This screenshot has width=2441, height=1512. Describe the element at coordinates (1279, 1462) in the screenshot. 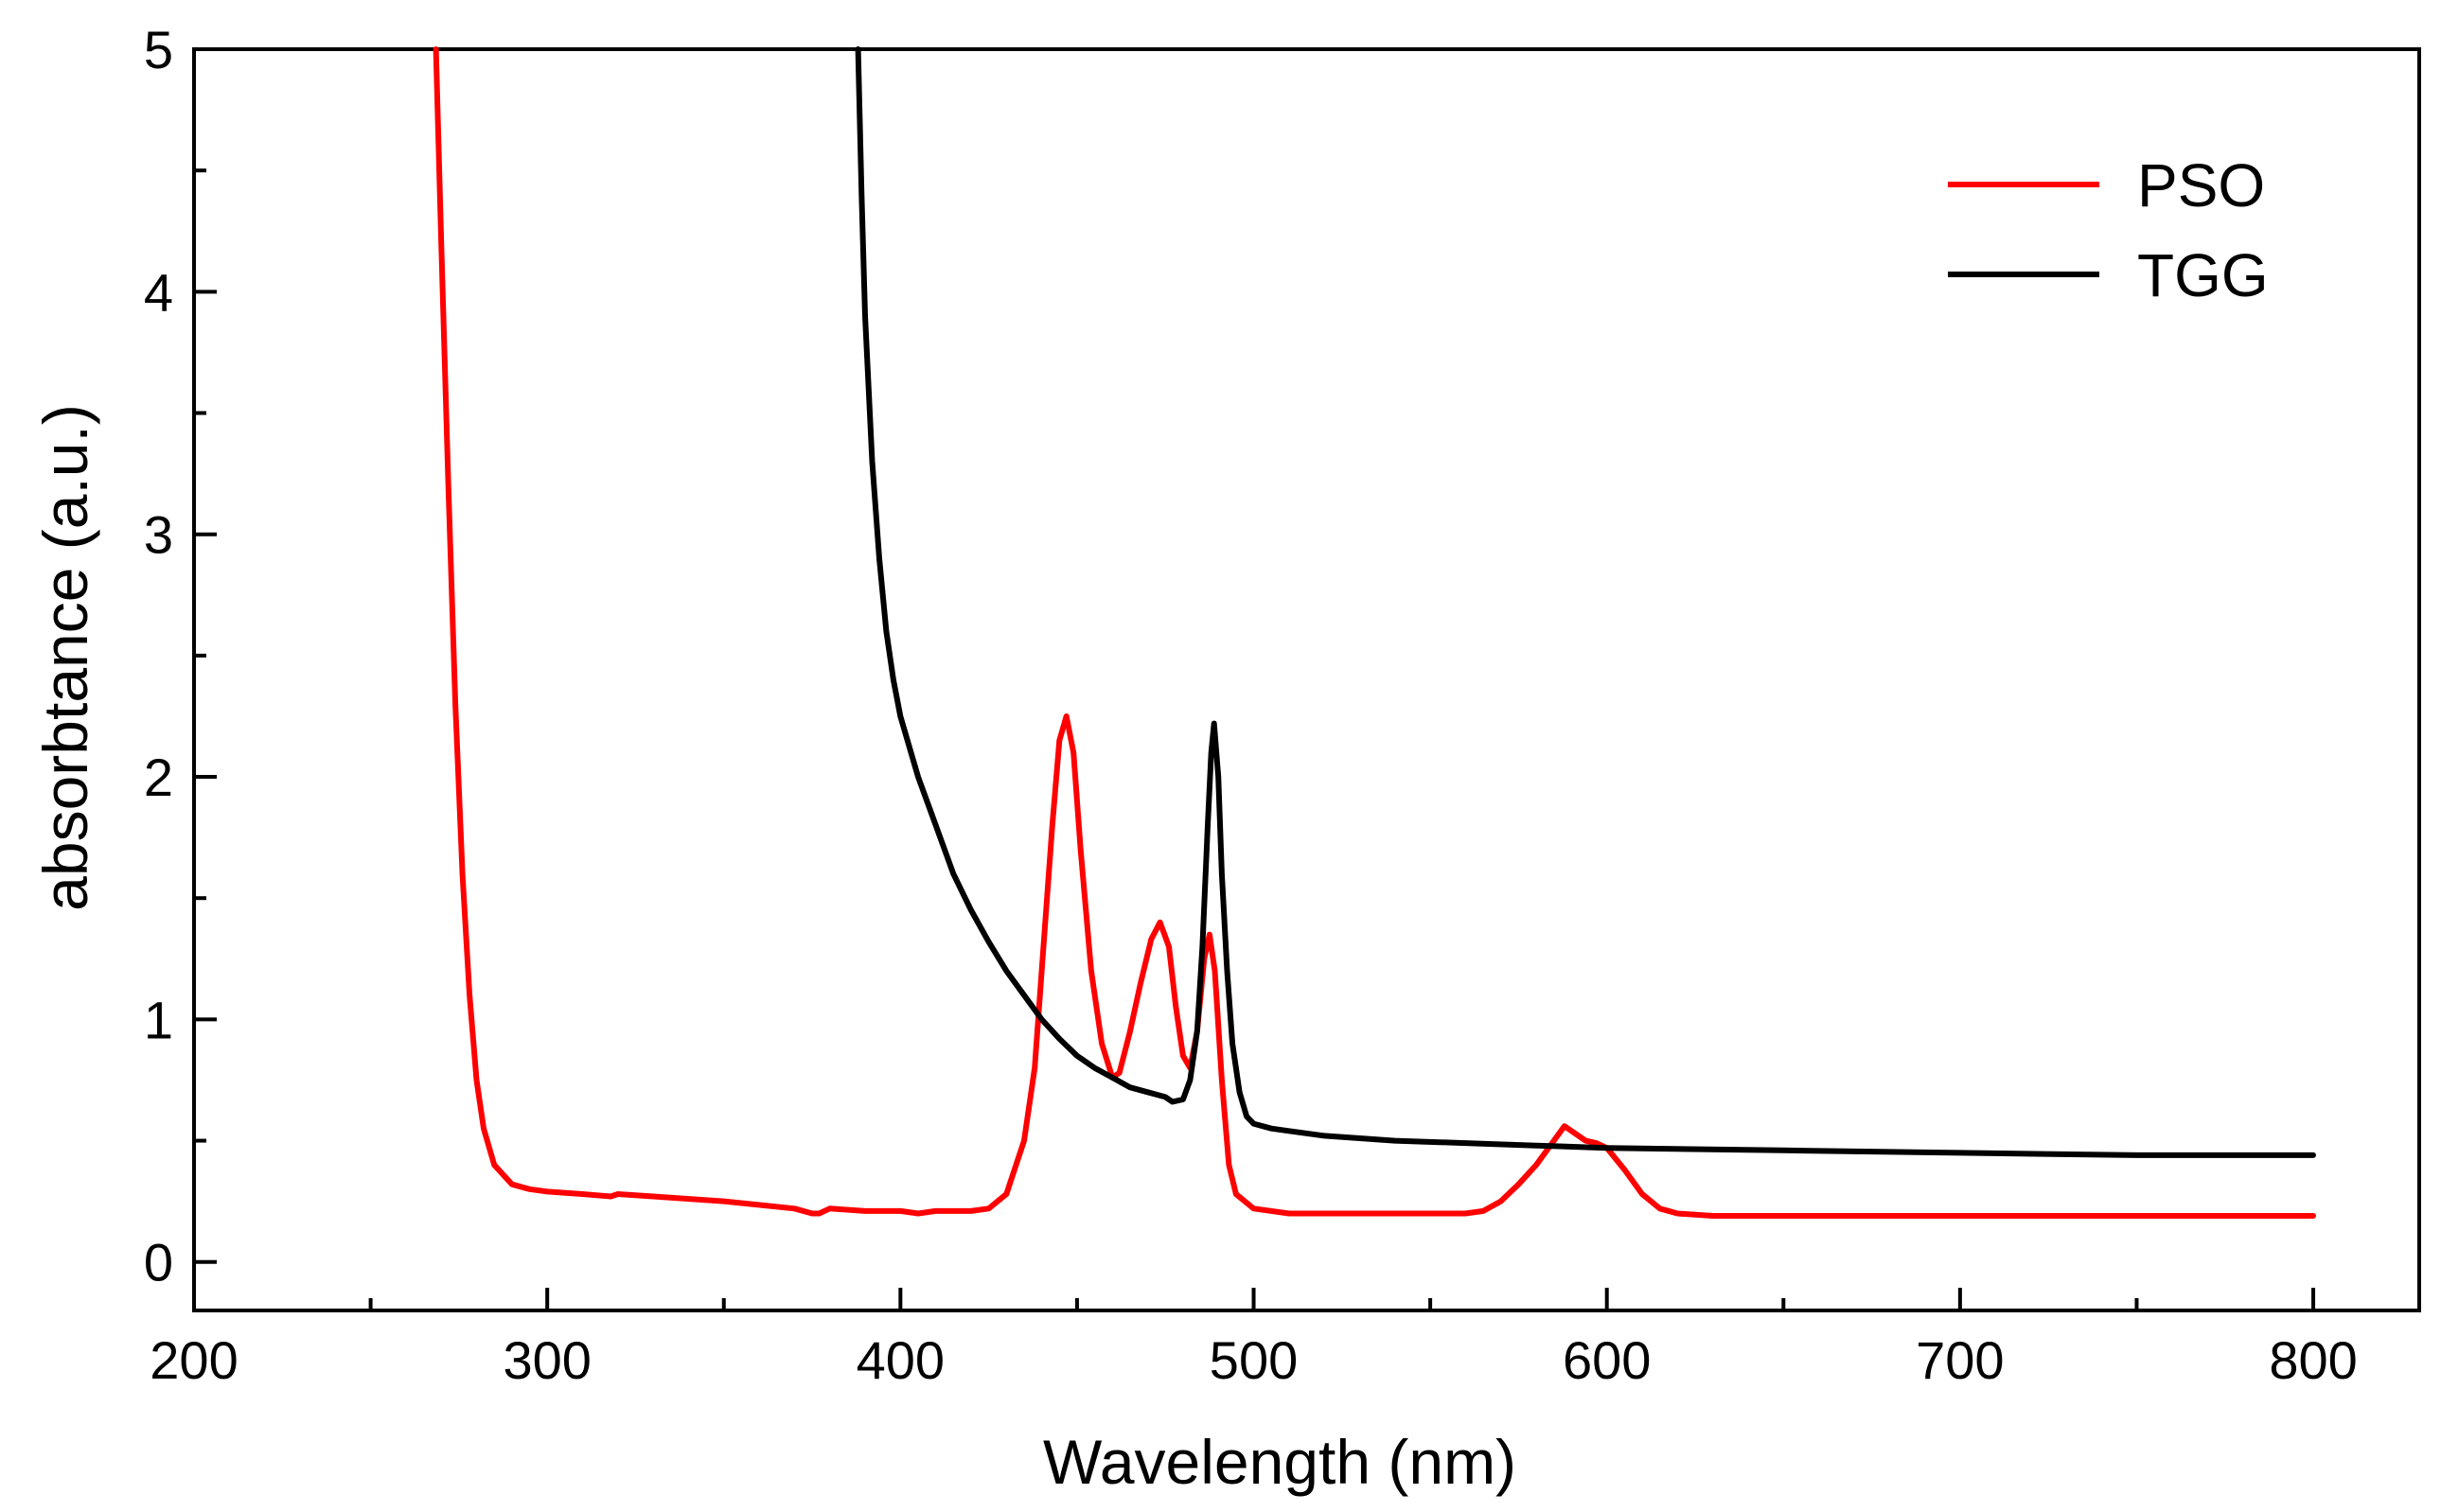

I see `x-axis-title: Wavelength (nm)` at that location.